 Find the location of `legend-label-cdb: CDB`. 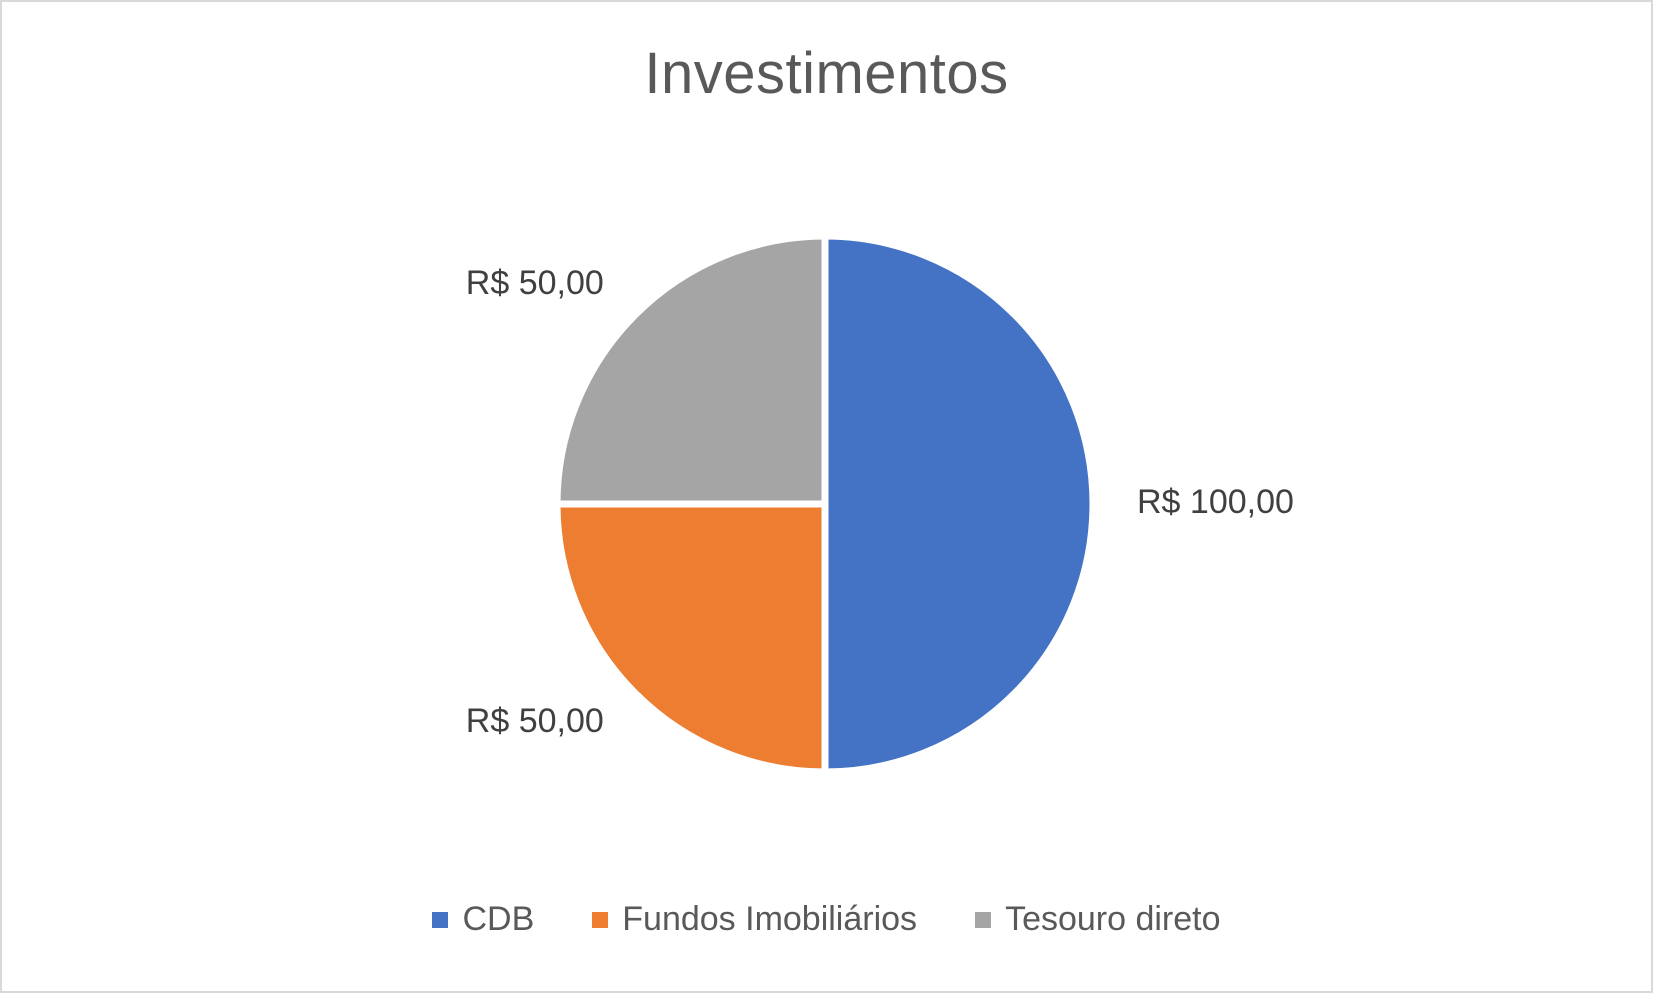

legend-label-cdb: CDB is located at coordinates (498, 919).